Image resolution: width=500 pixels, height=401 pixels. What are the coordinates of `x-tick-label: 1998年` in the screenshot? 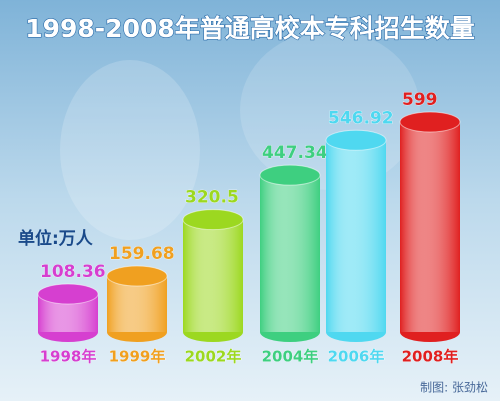 It's located at (68, 357).